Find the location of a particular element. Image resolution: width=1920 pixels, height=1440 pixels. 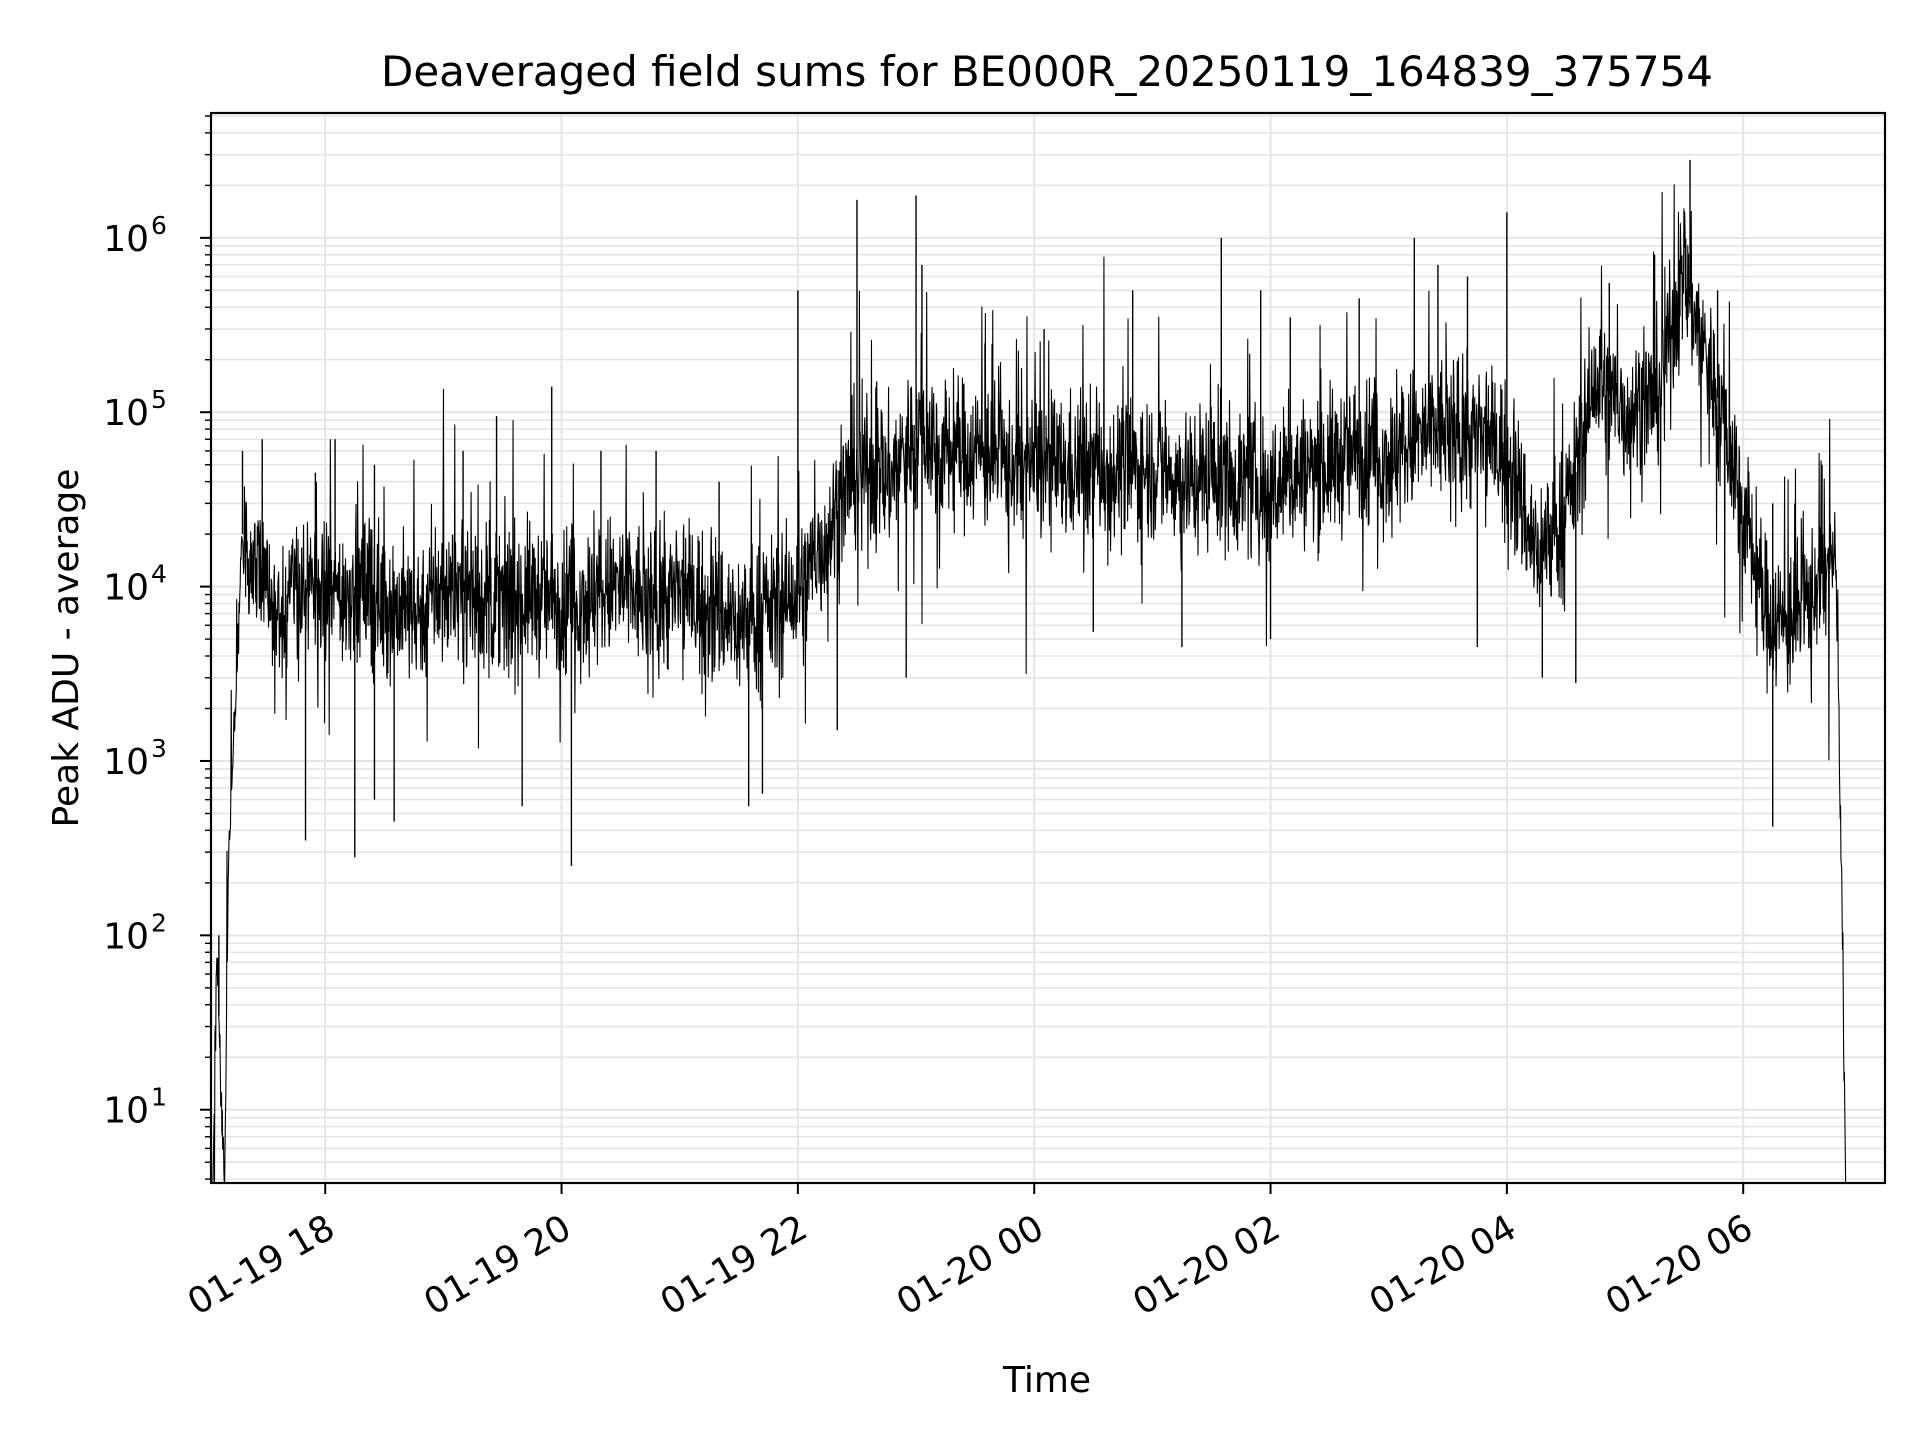

y-tick-exponent: 5 is located at coordinates (159, 399).